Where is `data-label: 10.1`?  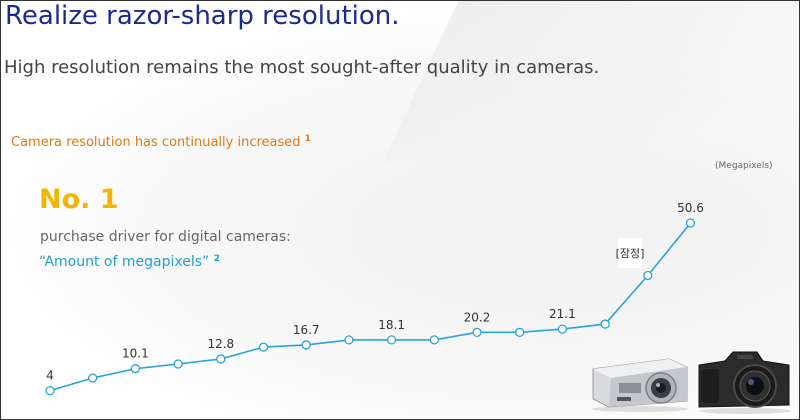
data-label: 10.1 is located at coordinates (135, 354).